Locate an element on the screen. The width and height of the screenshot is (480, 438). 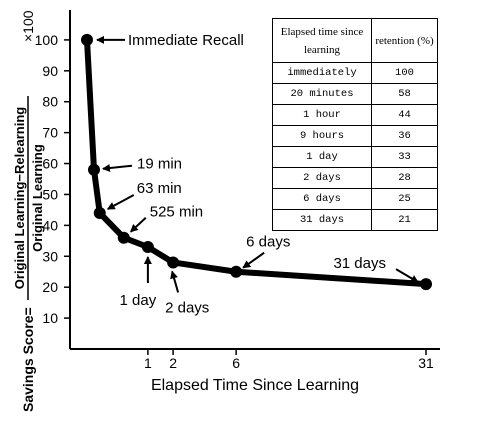
table-header-cell: Elapsed time since learning is located at coordinates (322, 40).